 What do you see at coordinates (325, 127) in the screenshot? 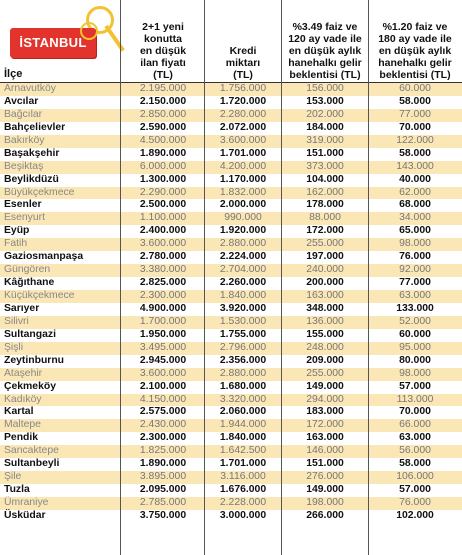
I see `income-120-cell: 184.000` at bounding box center [325, 127].